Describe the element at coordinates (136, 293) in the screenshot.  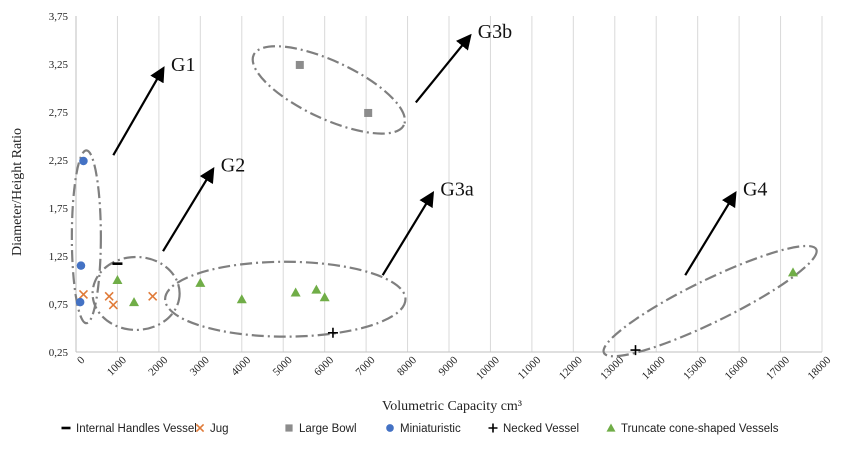
I see `group-ellipse-g2` at that location.